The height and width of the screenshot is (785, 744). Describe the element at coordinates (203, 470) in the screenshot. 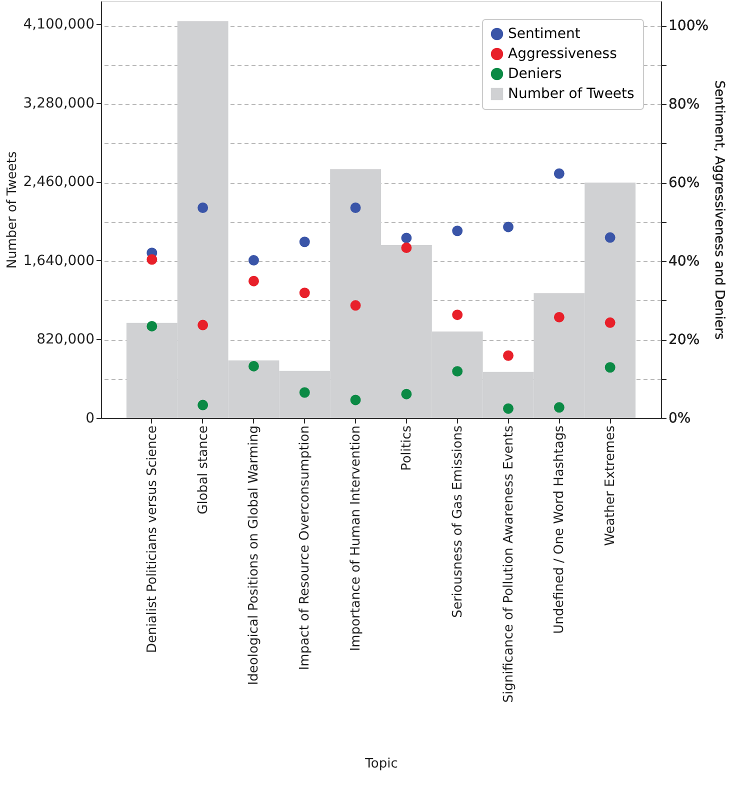

I see `x-tick-label: Global stance` at that location.